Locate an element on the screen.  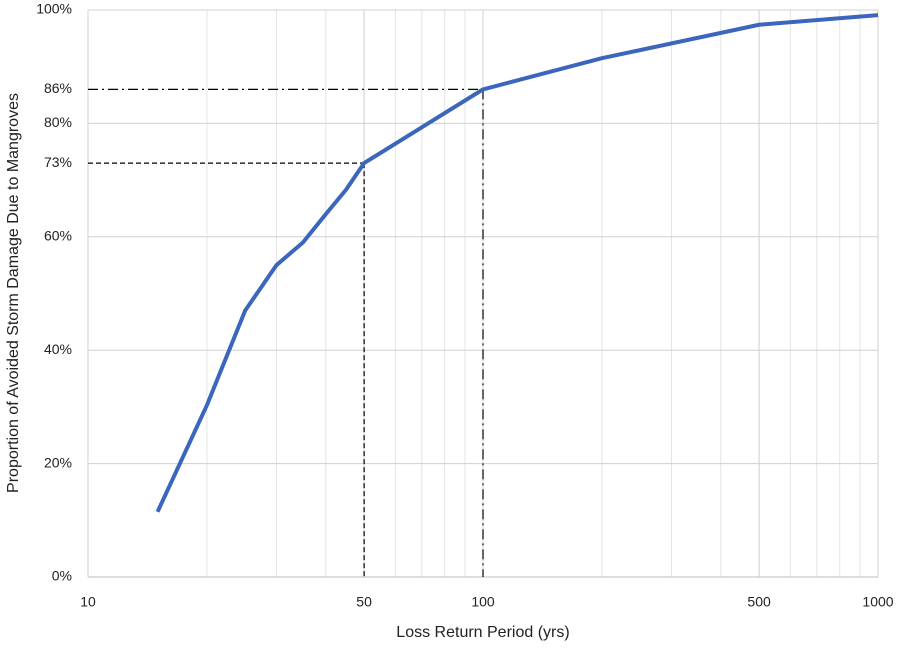
reference-label: 73% is located at coordinates (58, 162).